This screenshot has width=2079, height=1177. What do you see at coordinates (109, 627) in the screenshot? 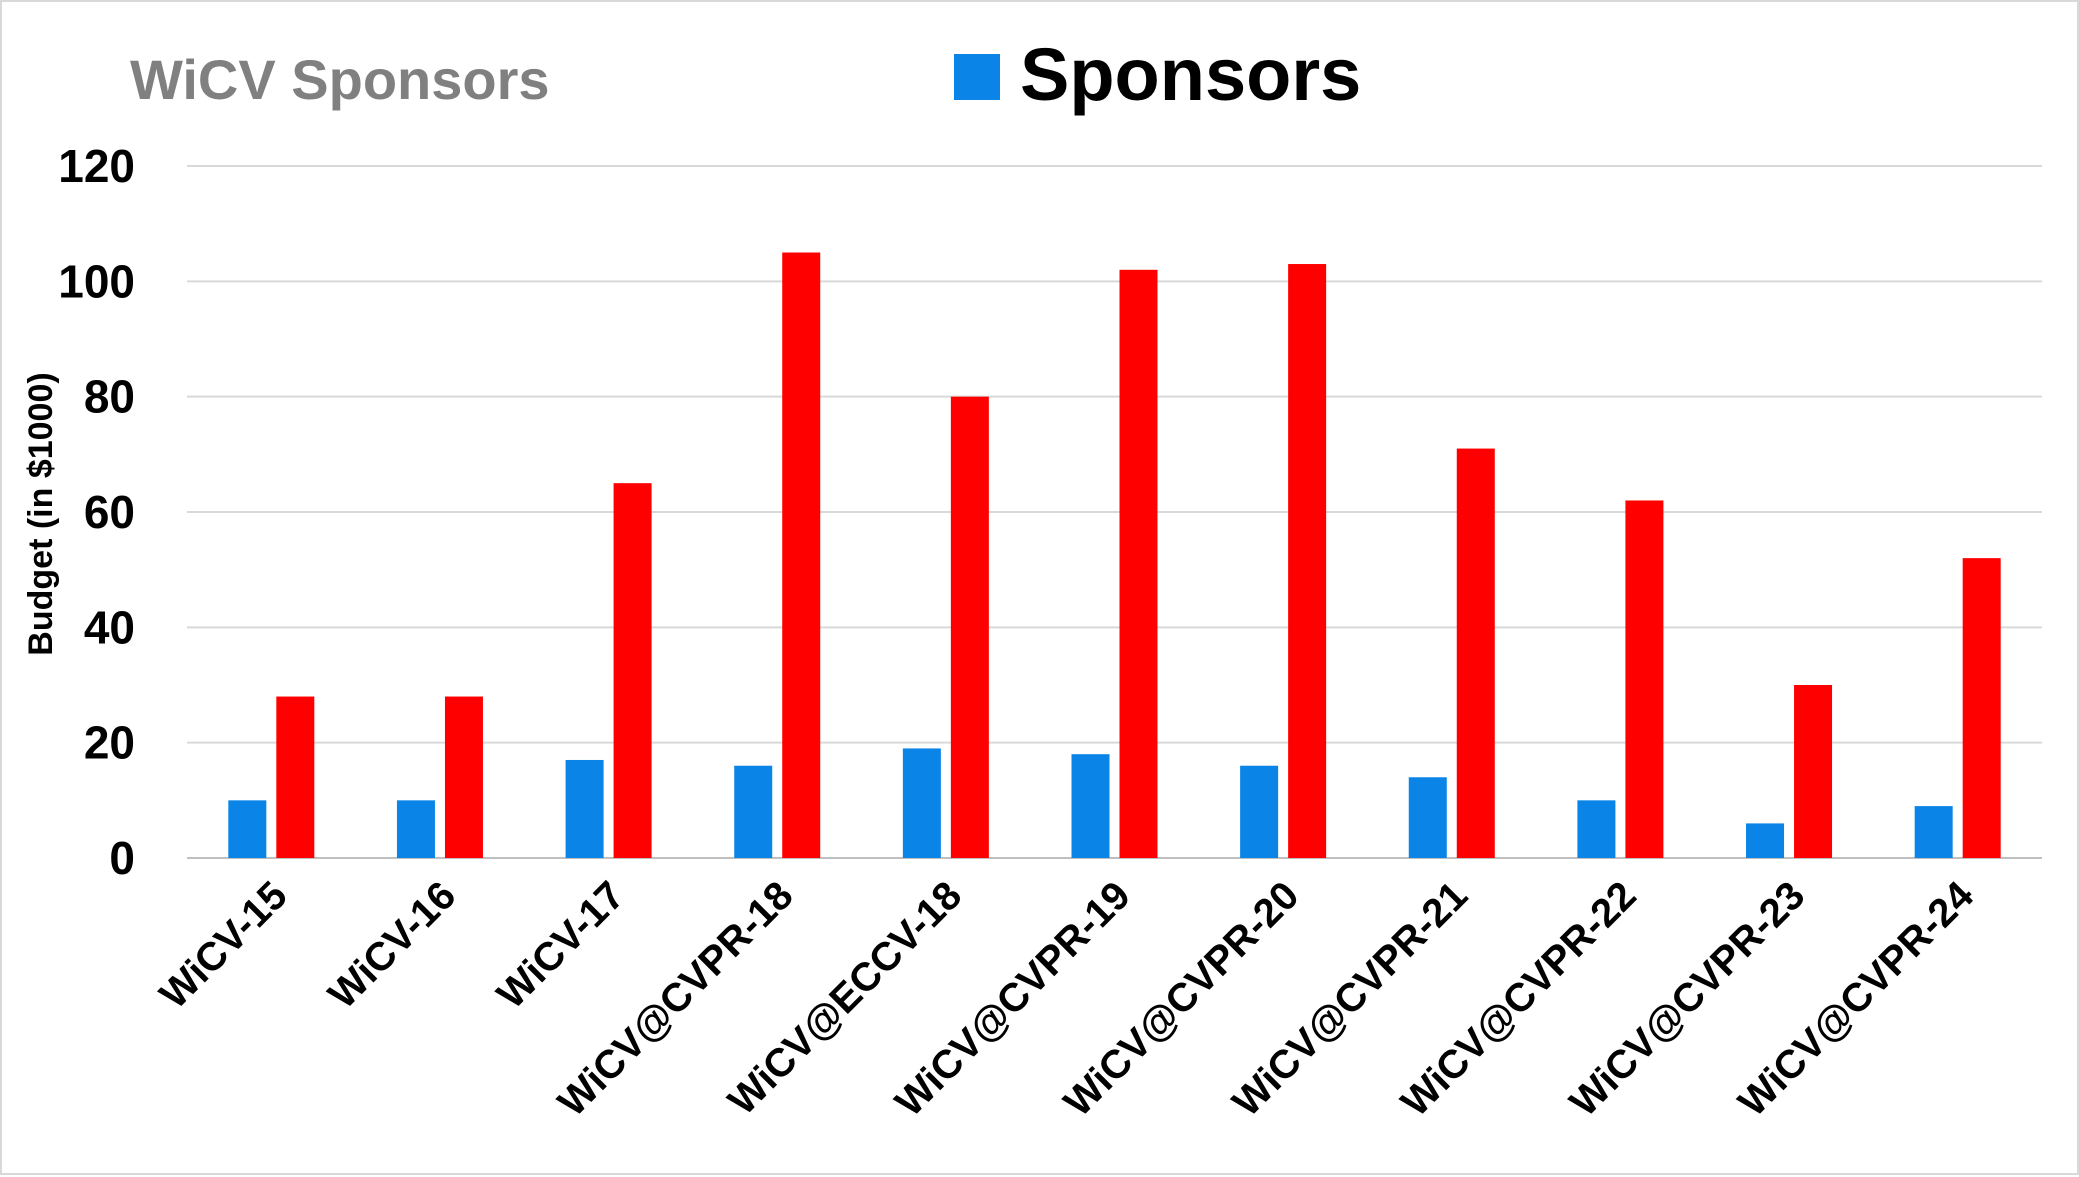
I see `y-tick-label: 40` at bounding box center [109, 627].